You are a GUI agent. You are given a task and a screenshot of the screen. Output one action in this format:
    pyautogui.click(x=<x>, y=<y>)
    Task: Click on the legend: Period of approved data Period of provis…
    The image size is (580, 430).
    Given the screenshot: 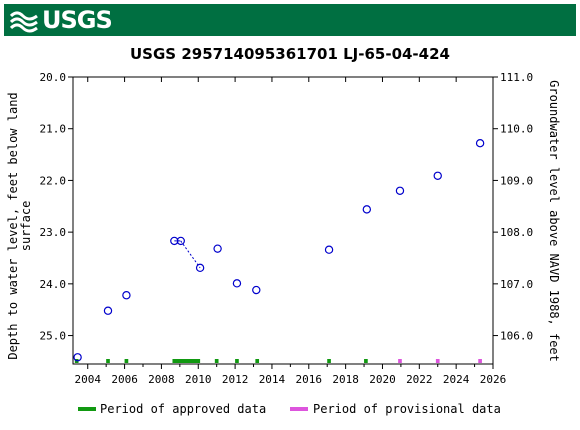 What is the action you would take?
    pyautogui.click(x=289, y=409)
    